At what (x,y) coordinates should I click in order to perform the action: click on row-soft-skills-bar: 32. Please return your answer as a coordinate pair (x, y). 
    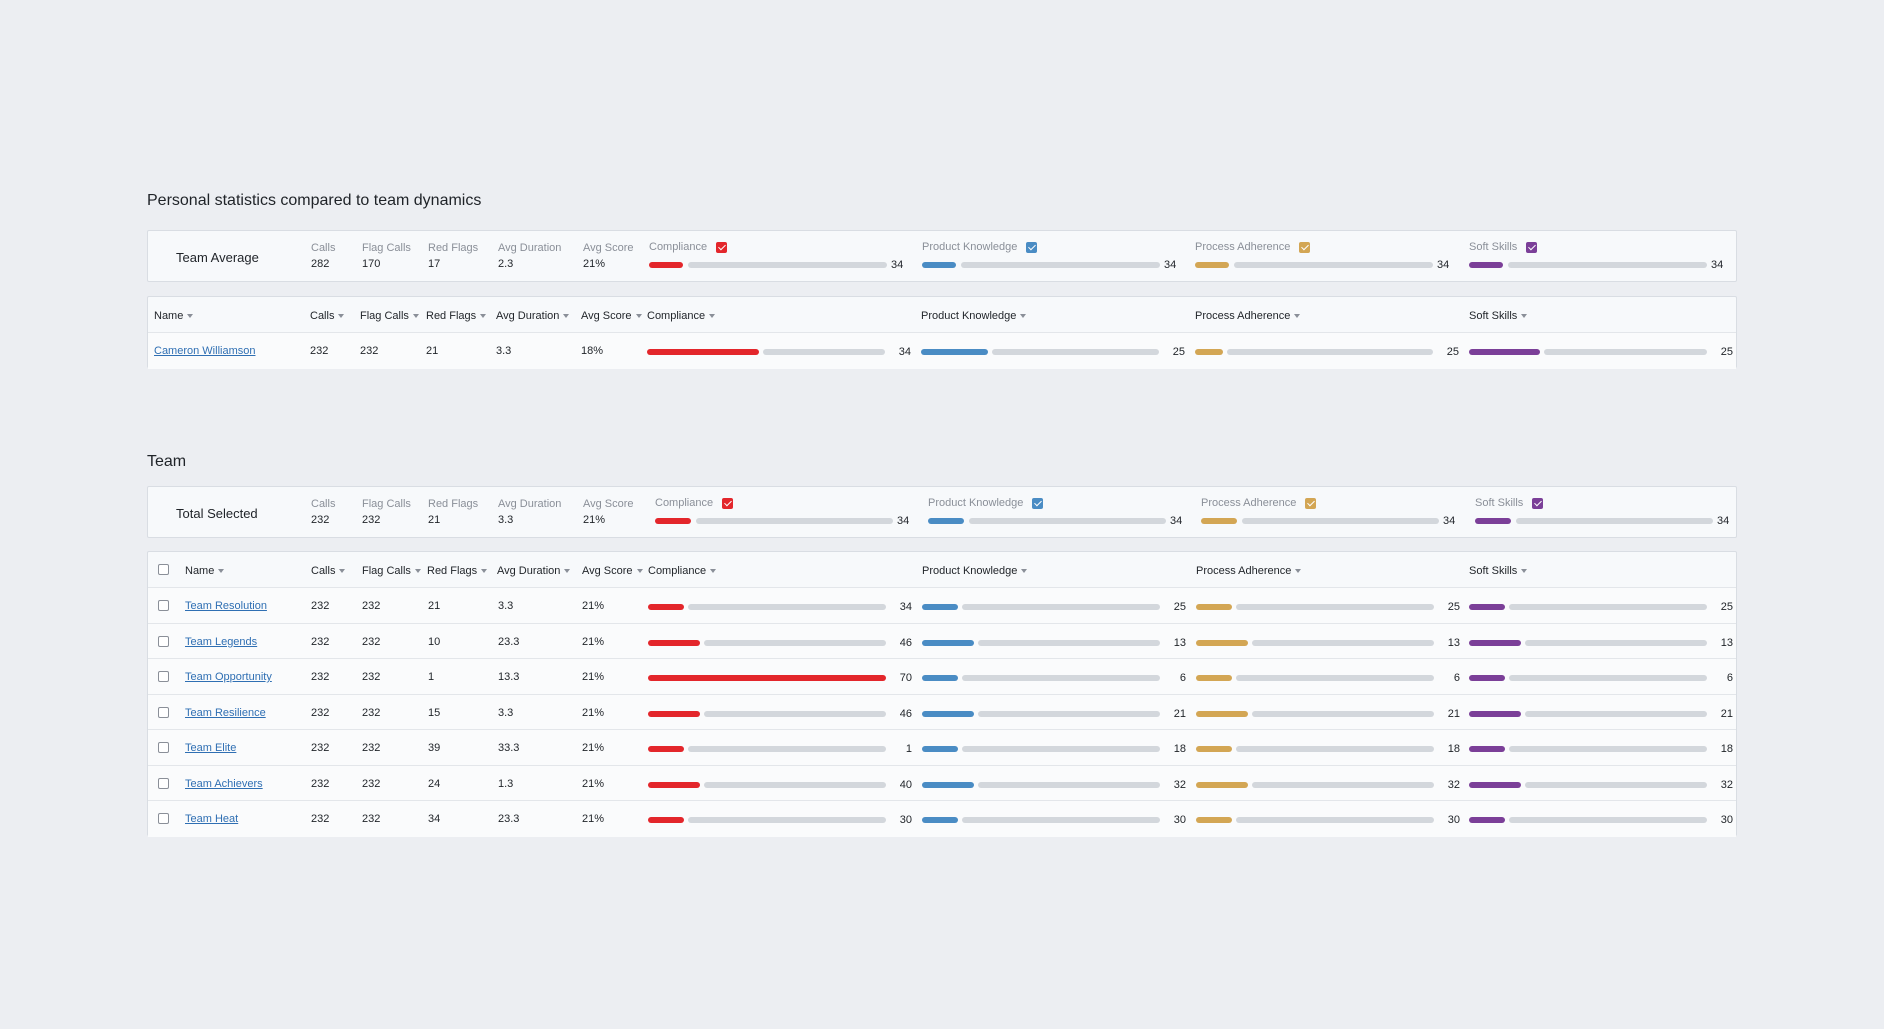
    Looking at the image, I should click on (1601, 785).